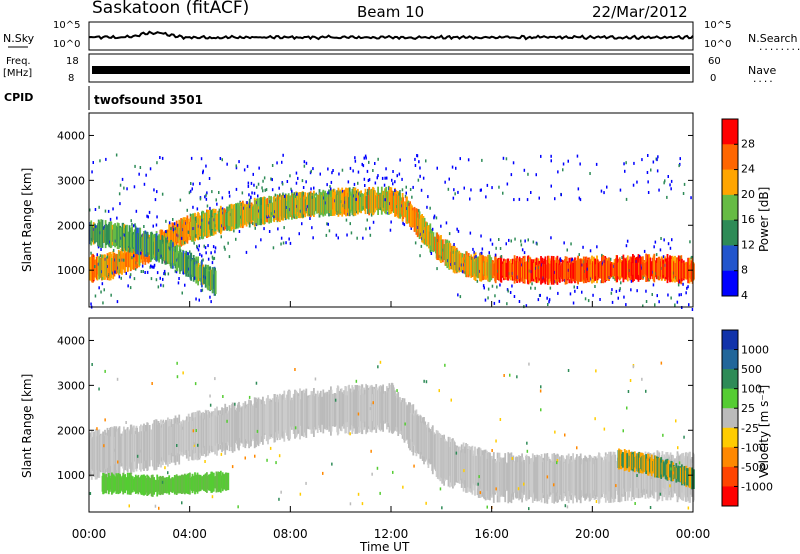 The height and width of the screenshot is (554, 800). What do you see at coordinates (66, 44) in the screenshot?
I see `nsky-tick-bottom: 10^0` at bounding box center [66, 44].